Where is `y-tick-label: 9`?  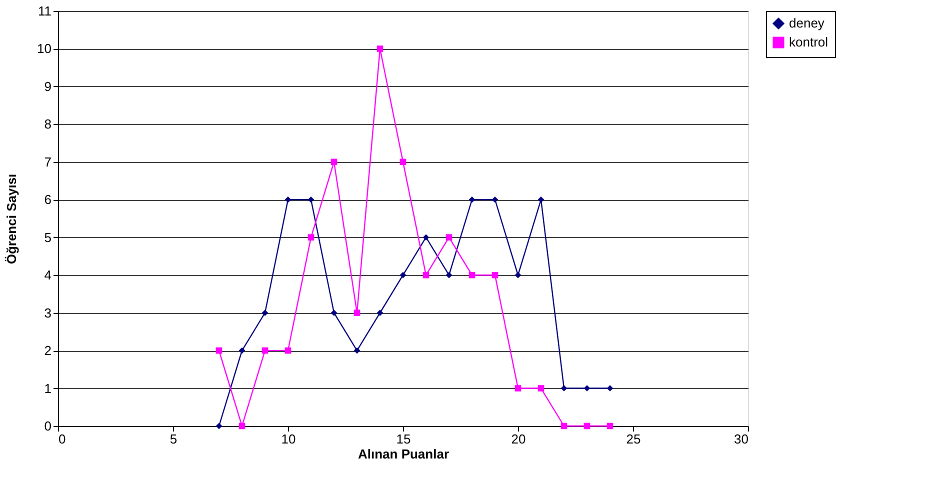
y-tick-label: 9 is located at coordinates (48, 86).